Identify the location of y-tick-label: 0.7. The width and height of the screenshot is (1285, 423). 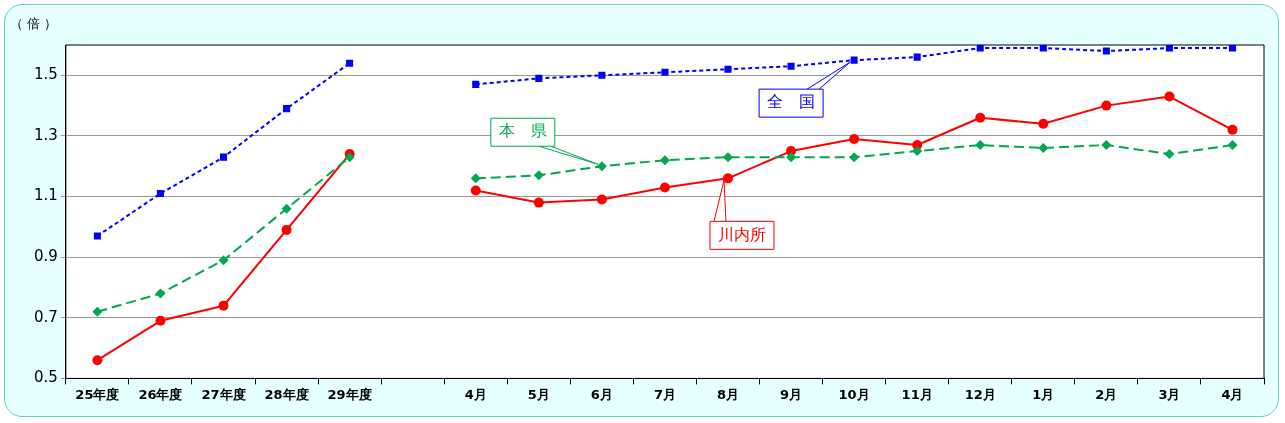
(46, 316).